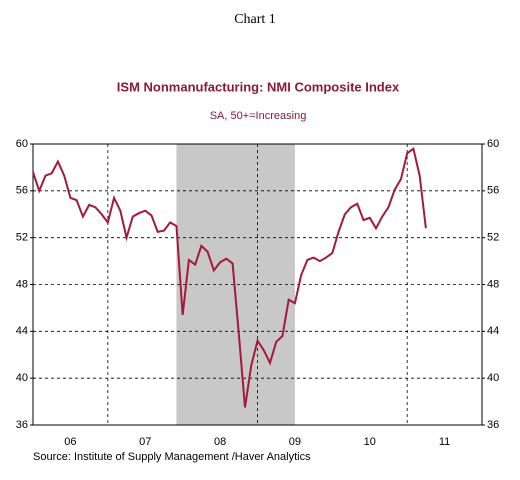  What do you see at coordinates (145, 442) in the screenshot?
I see `x-tick-label: 07` at bounding box center [145, 442].